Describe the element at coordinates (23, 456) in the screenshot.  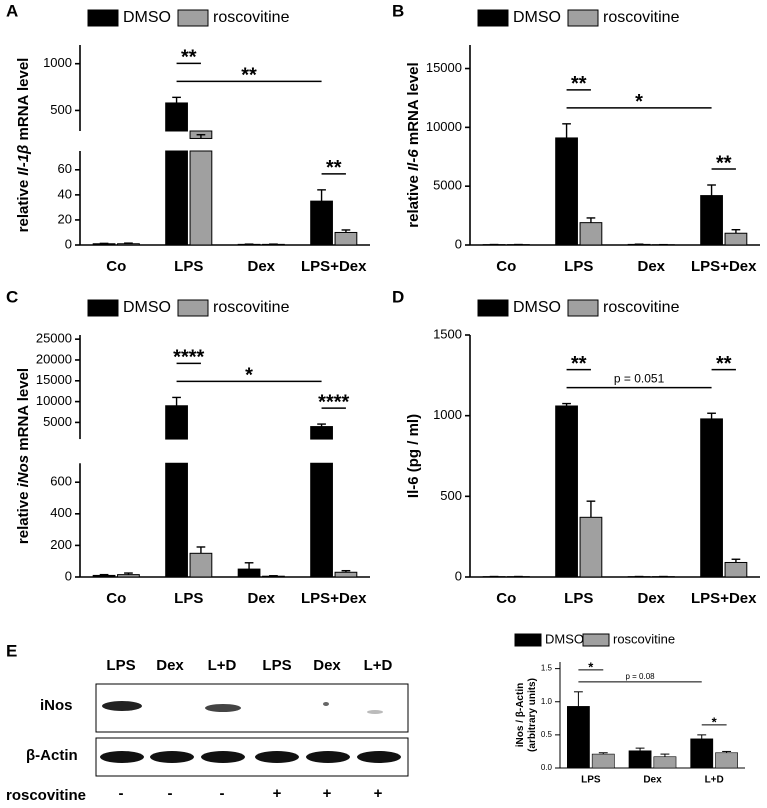
I see `y-axis-label: relative iNos mRNA level` at that location.